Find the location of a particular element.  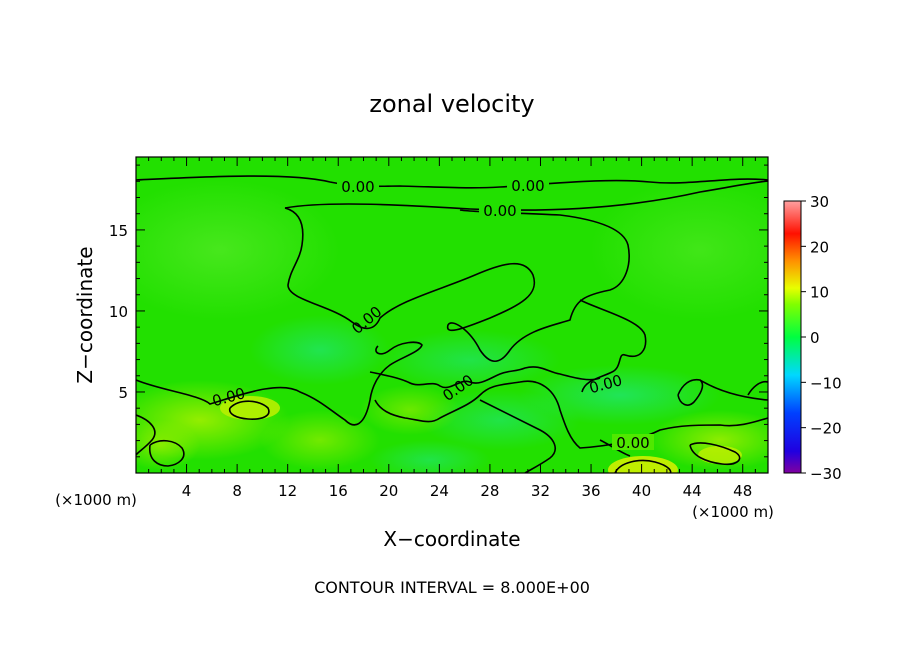

x-tick-label: 48 is located at coordinates (742, 491).